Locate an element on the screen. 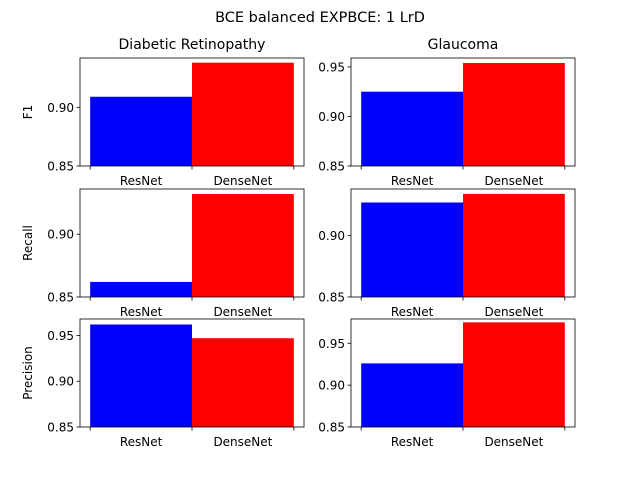 The height and width of the screenshot is (480, 640). subplot-6: 0.85 0.90 0.95 ResNet DenseNet is located at coordinates (447, 383).